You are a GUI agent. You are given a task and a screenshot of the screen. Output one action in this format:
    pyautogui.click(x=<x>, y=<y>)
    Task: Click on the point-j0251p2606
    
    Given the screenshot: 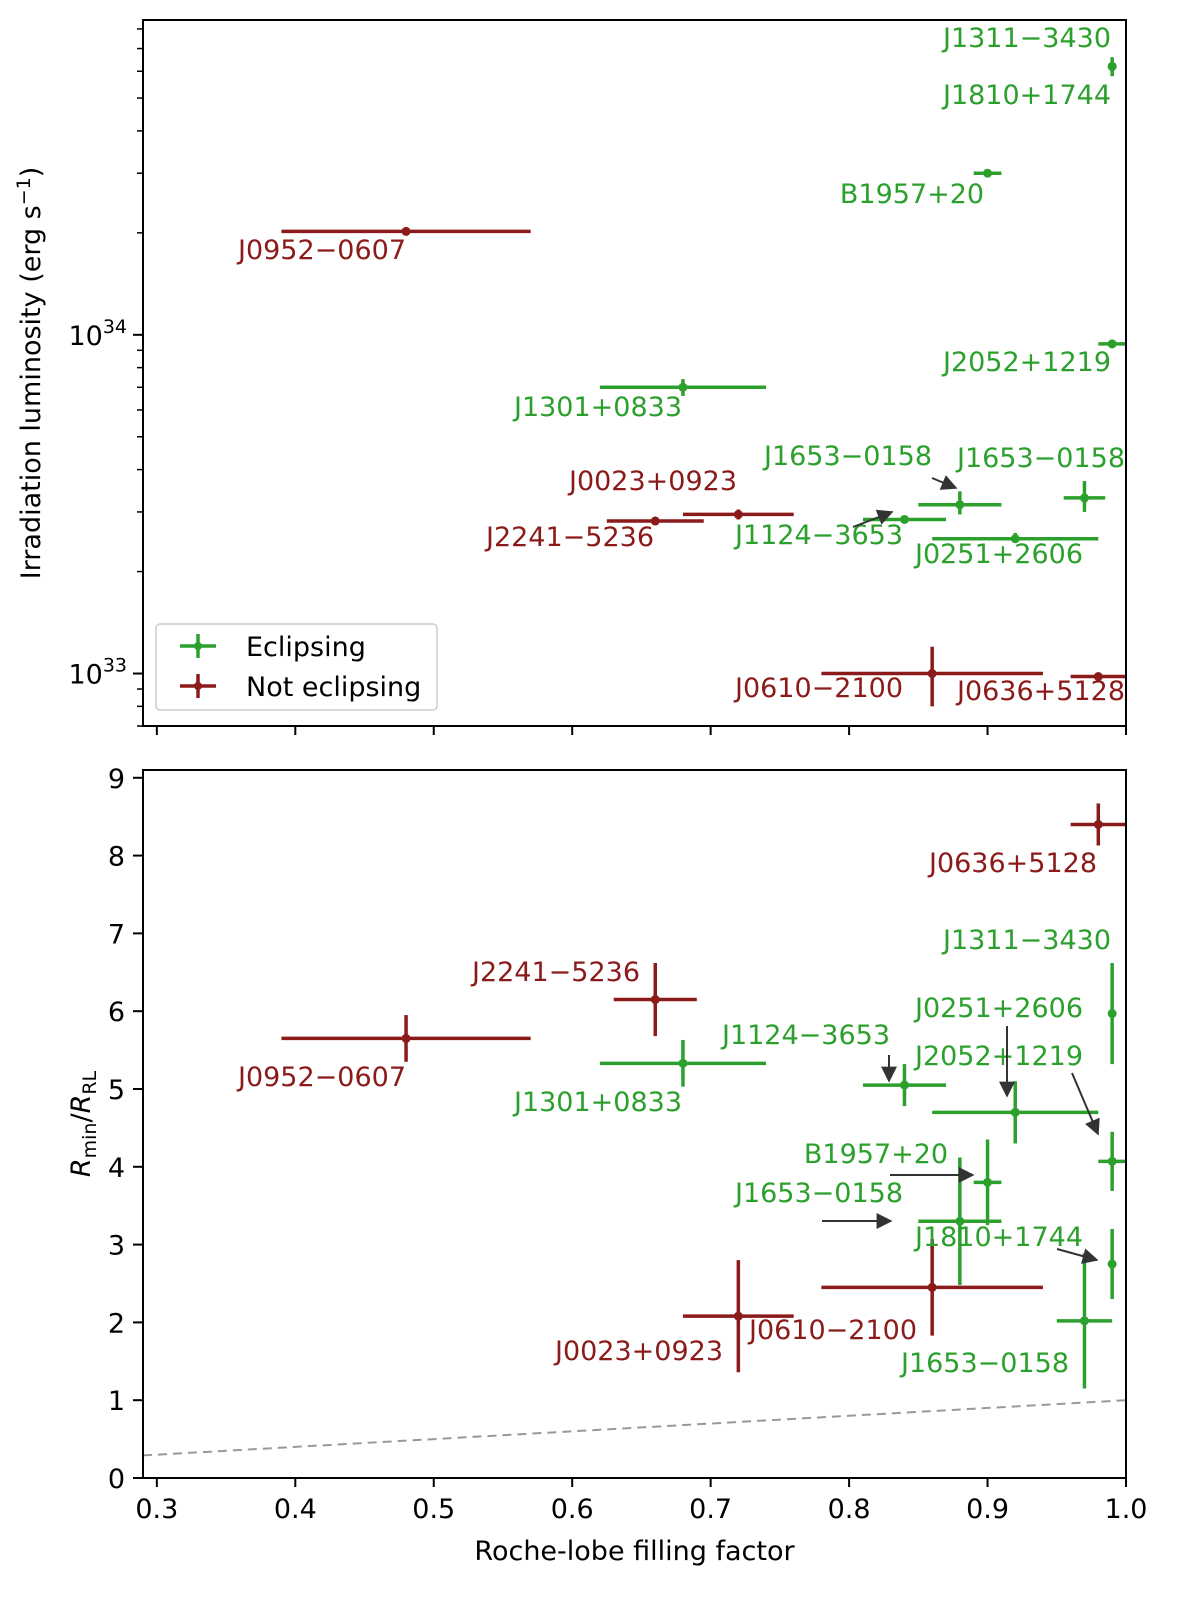 What is the action you would take?
    pyautogui.click(x=1015, y=538)
    